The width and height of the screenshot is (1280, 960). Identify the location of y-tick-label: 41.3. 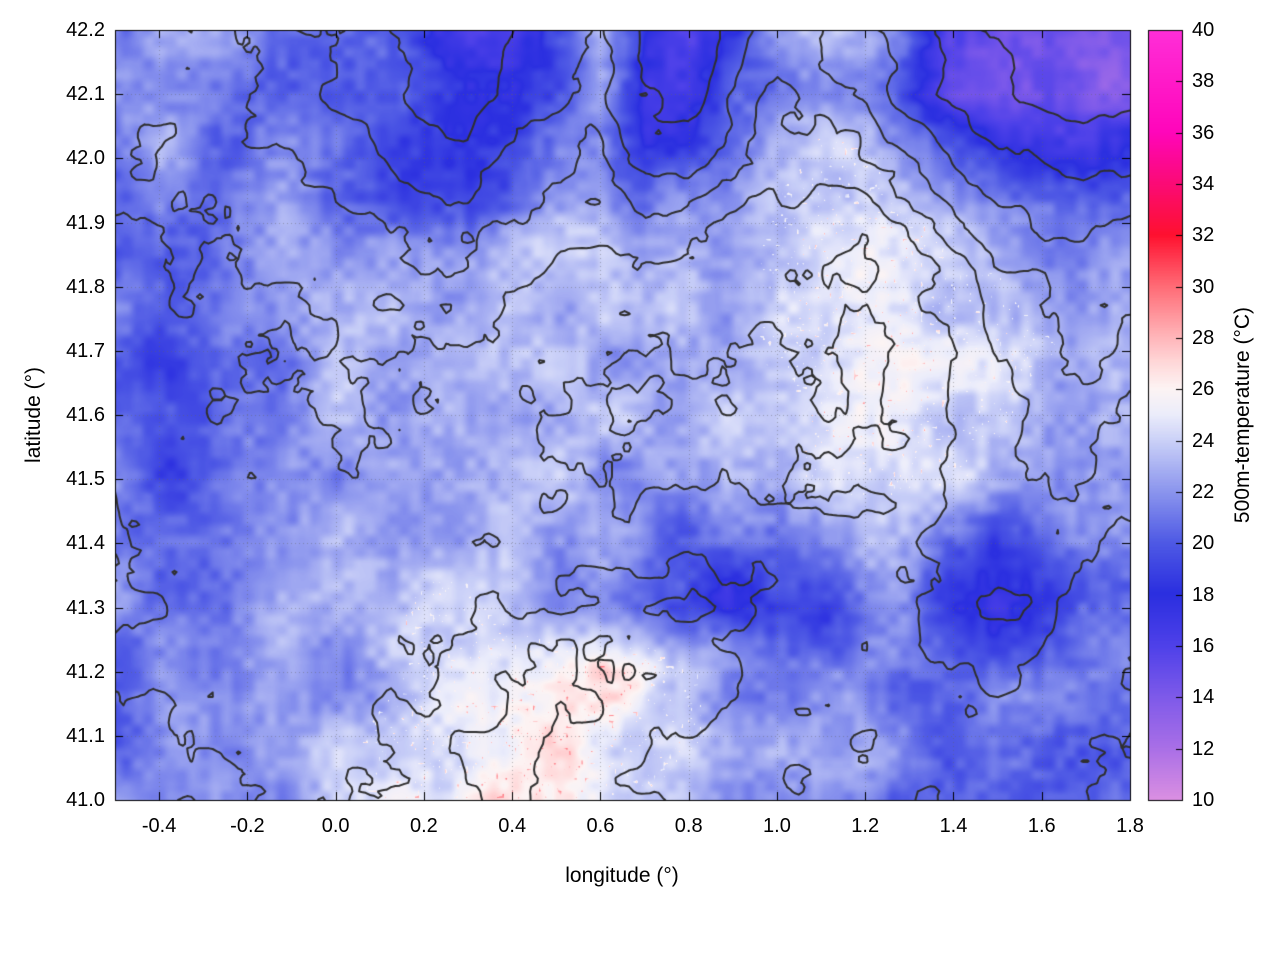
(85, 607).